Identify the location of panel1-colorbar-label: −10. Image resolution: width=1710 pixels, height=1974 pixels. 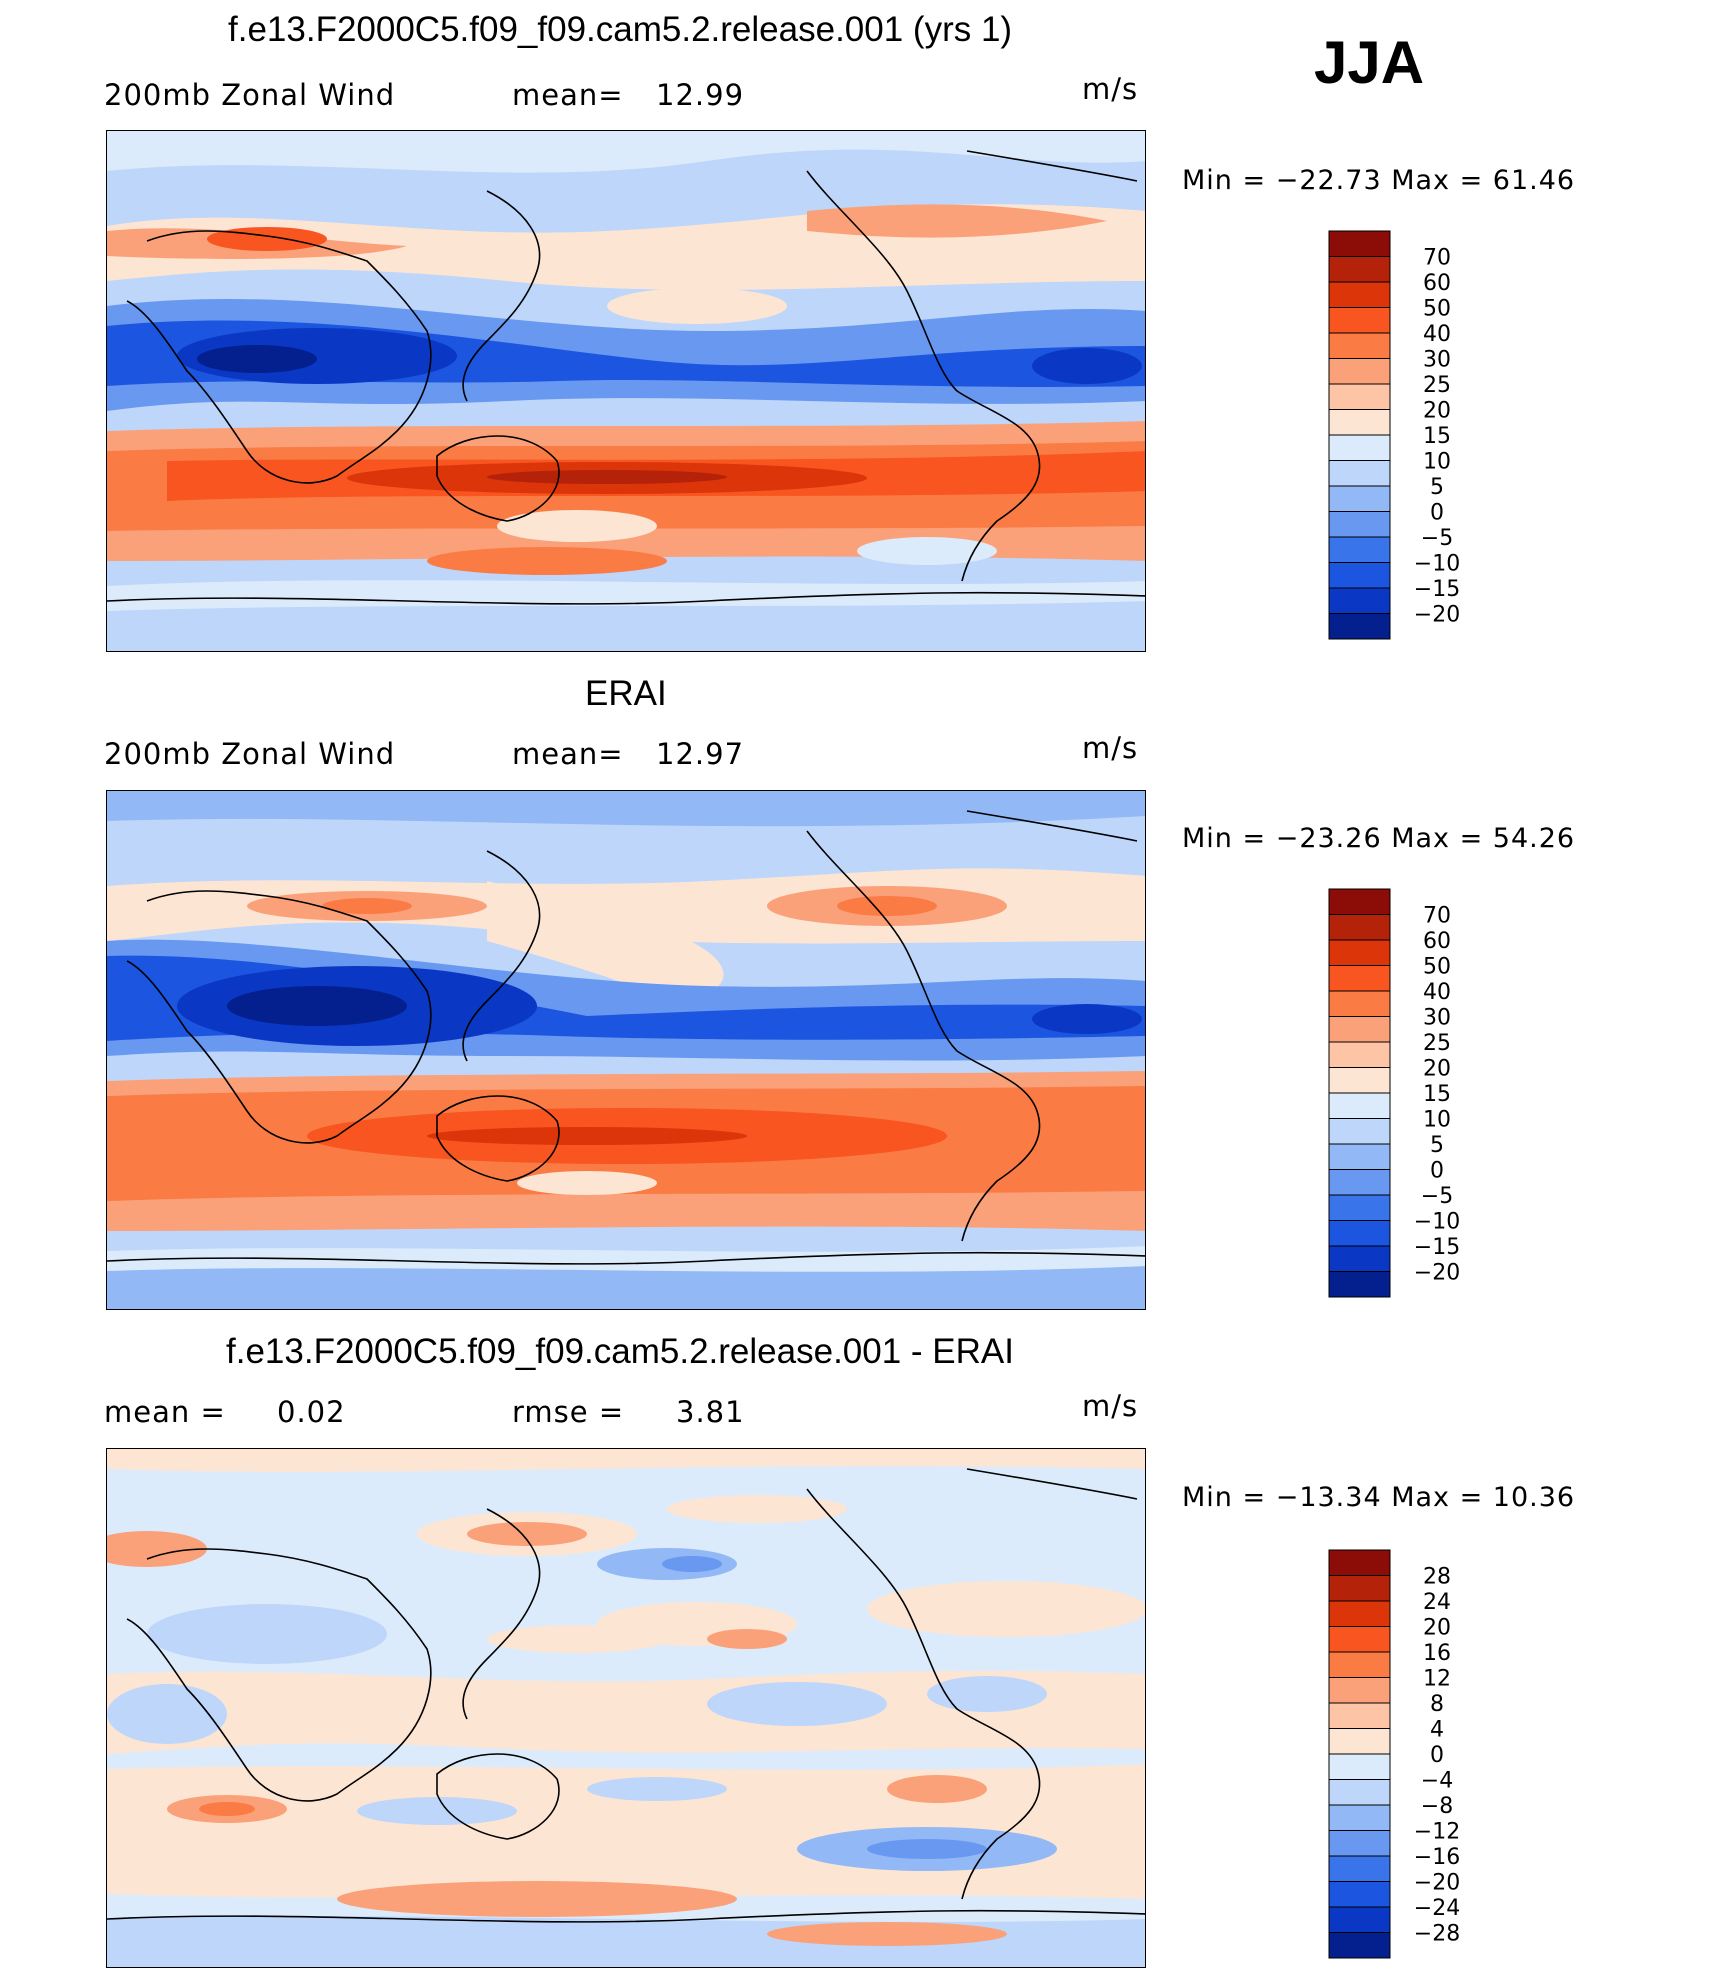
(1437, 564).